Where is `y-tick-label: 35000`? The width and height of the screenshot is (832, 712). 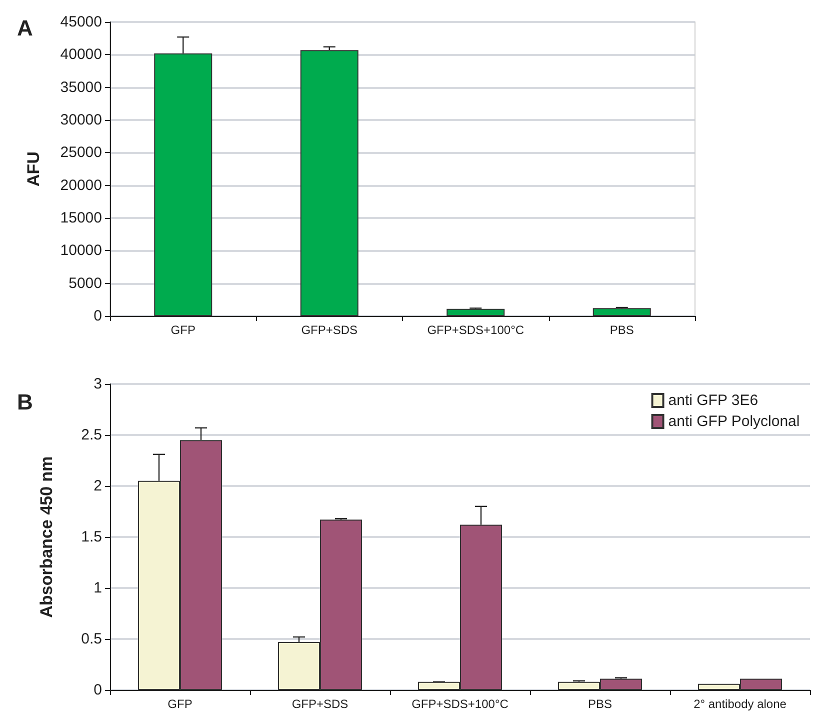
y-tick-label: 35000 is located at coordinates (81, 87).